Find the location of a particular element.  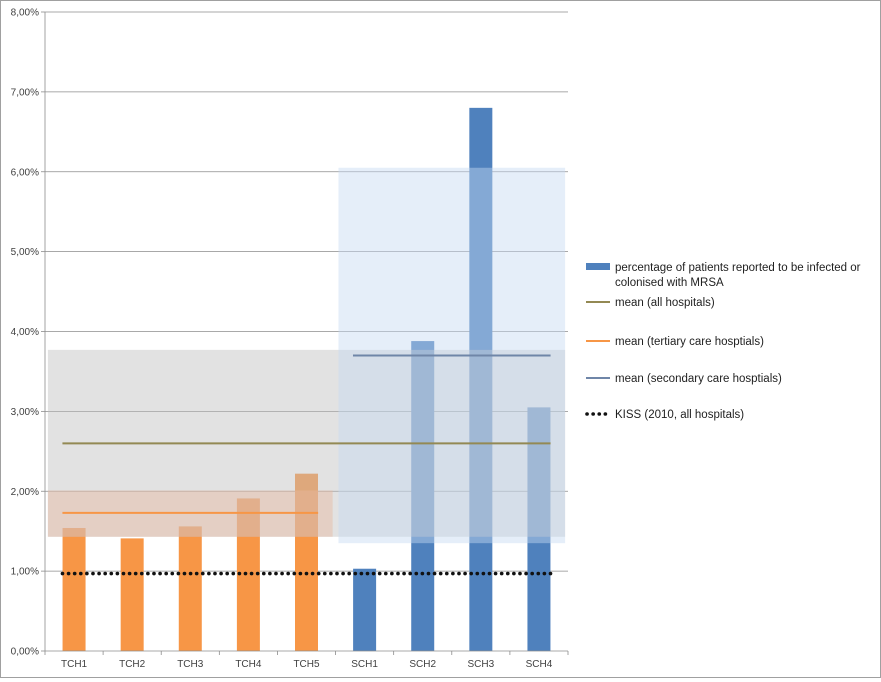

y-tick-label: 1,00% is located at coordinates (25, 572).